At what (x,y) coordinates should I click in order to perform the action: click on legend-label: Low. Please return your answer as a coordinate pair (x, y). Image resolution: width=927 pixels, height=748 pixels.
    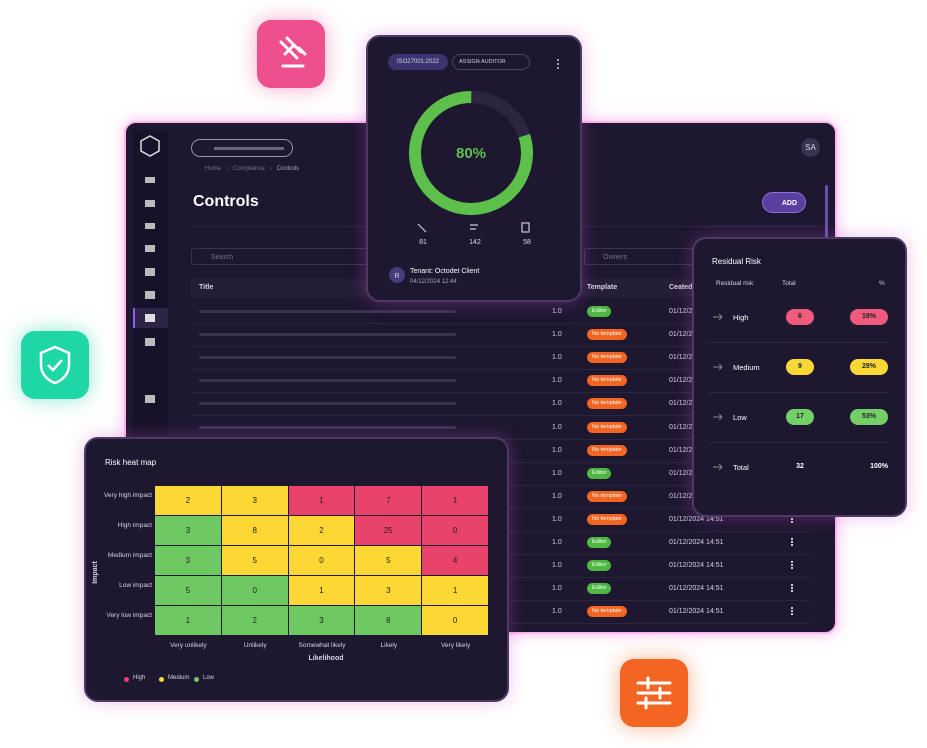
    Looking at the image, I should click on (209, 678).